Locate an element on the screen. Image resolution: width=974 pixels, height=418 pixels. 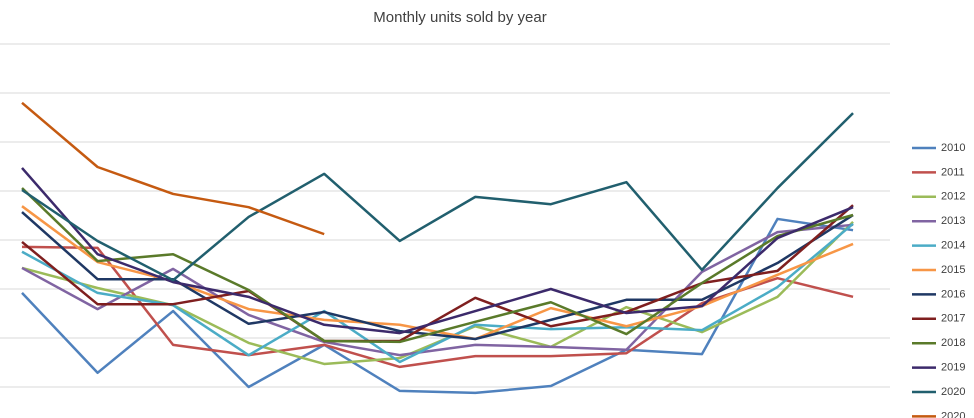
legend-label: 2013 is located at coordinates (953, 221).